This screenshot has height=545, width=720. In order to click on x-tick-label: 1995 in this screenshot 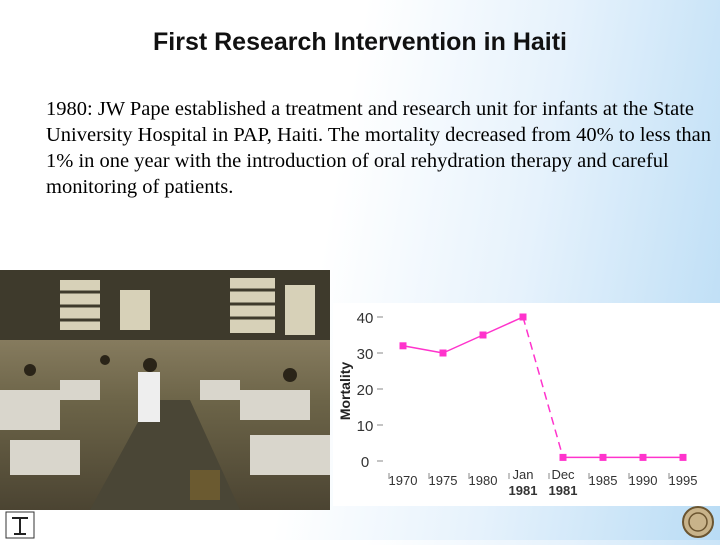, I will do `click(683, 480)`.